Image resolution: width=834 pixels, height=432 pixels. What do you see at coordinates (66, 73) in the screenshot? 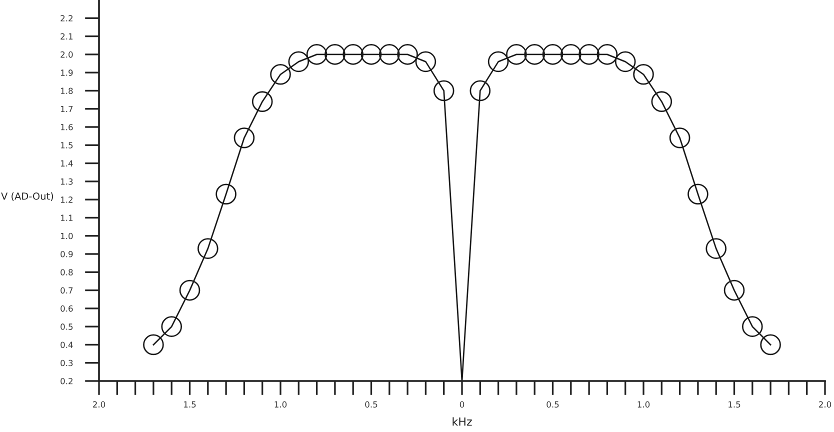
I see `y-tick-label: 1.9` at bounding box center [66, 73].